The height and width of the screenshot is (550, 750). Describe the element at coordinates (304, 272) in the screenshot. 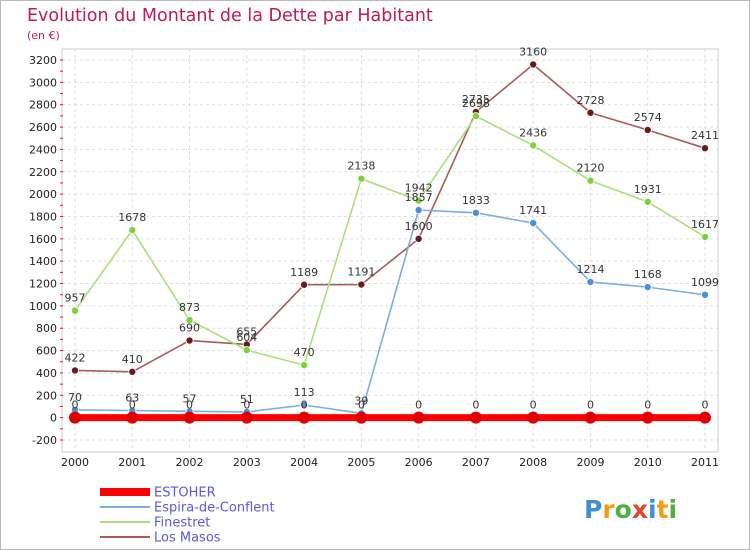

I see `data-label-los-masos: 1189` at that location.